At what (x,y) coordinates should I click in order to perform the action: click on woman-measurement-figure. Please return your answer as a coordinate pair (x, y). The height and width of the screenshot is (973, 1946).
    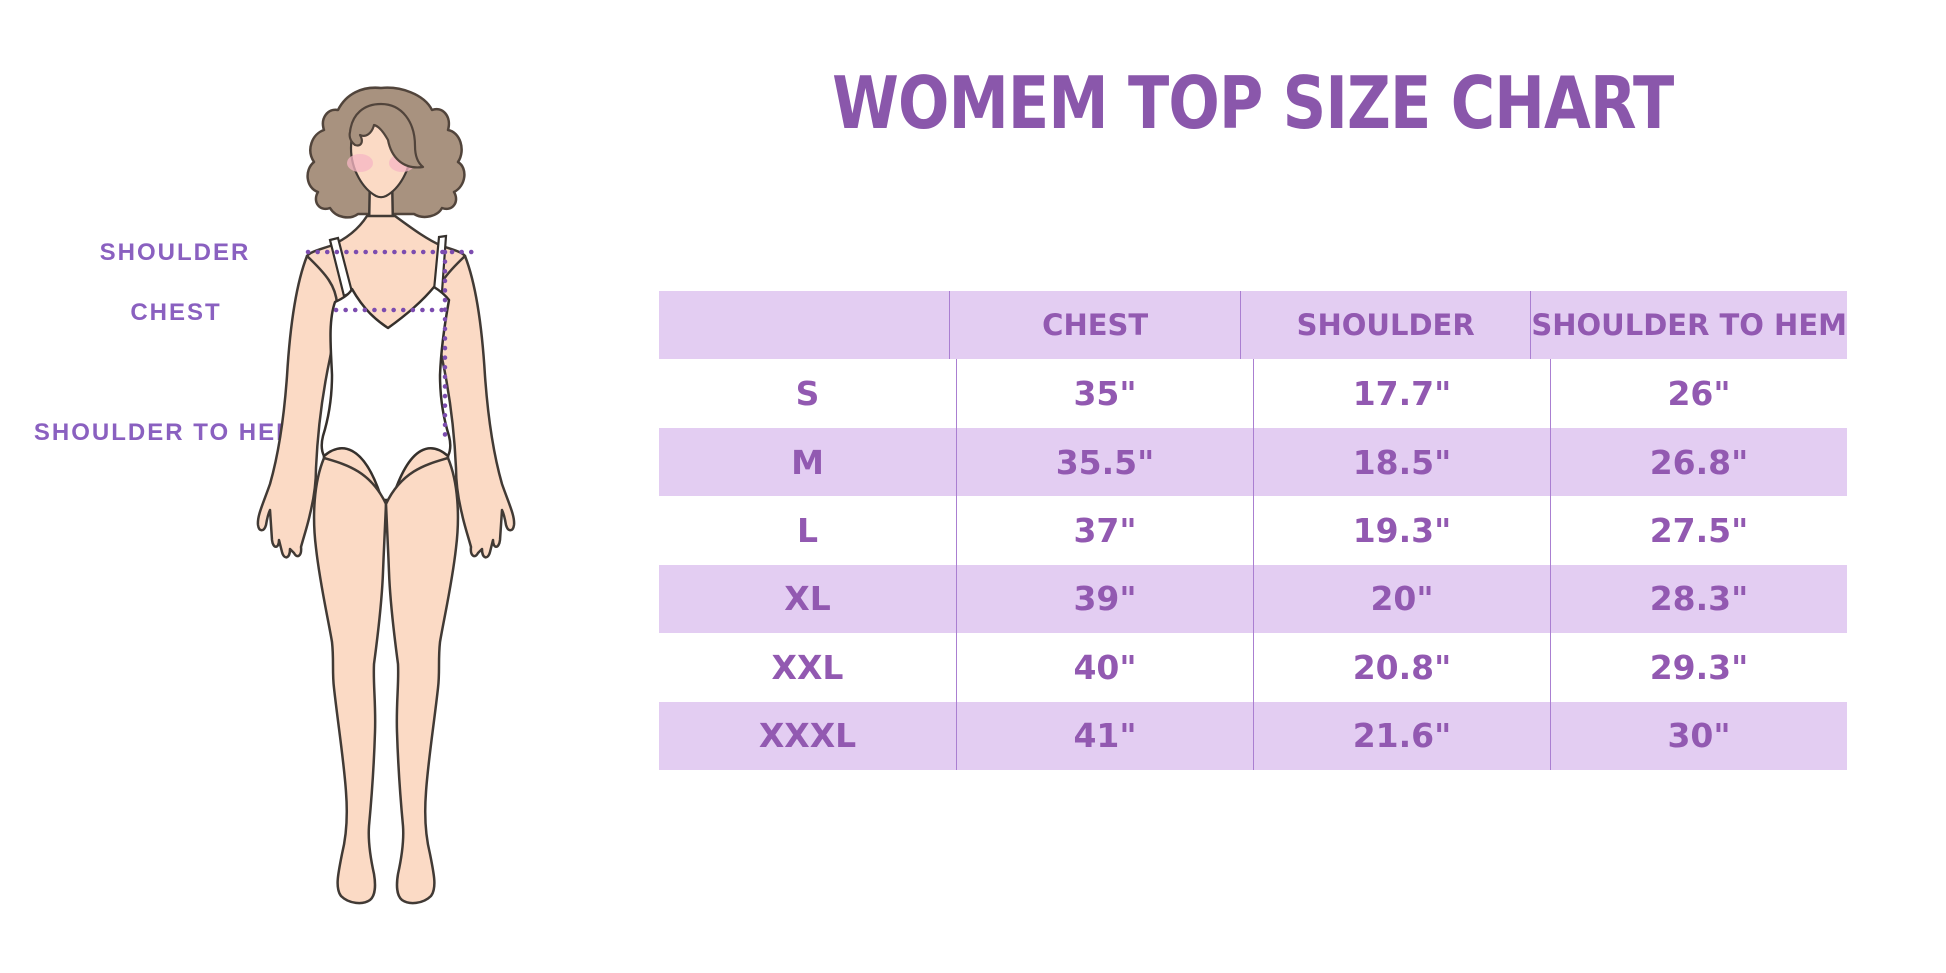
    Looking at the image, I should click on (386, 495).